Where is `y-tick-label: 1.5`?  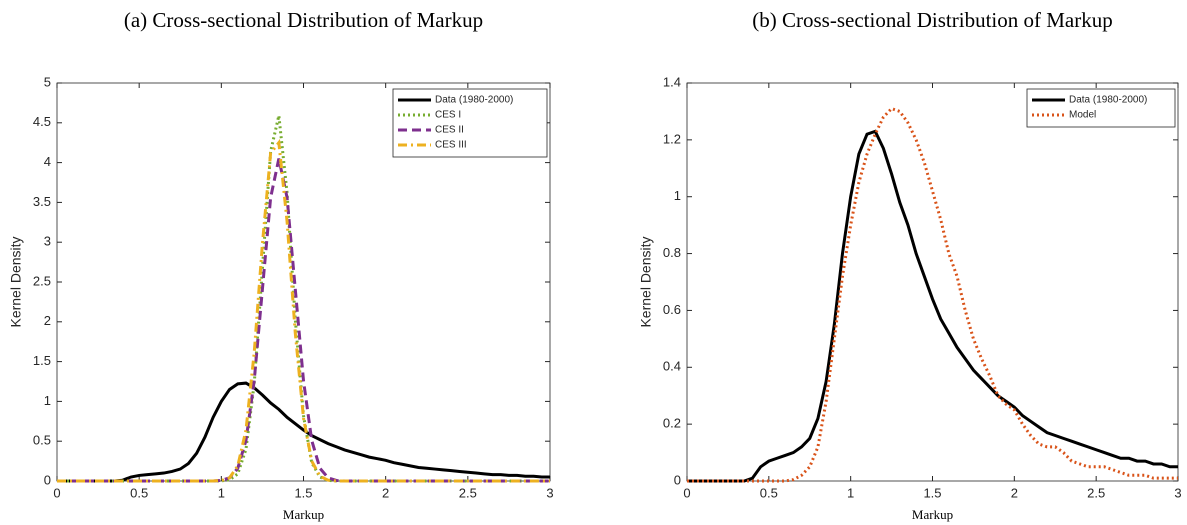
y-tick-label: 1.5 is located at coordinates (42, 360).